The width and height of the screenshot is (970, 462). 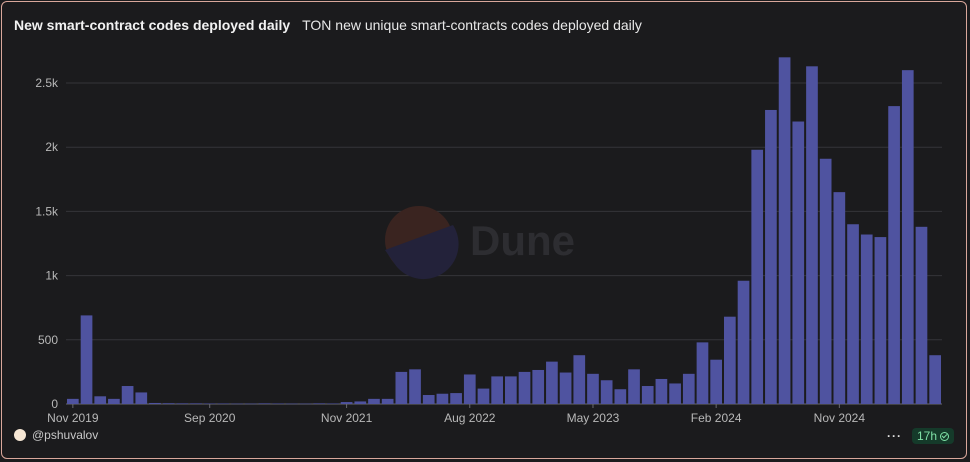 I want to click on x-tick-label: Sep 2020, so click(x=210, y=418).